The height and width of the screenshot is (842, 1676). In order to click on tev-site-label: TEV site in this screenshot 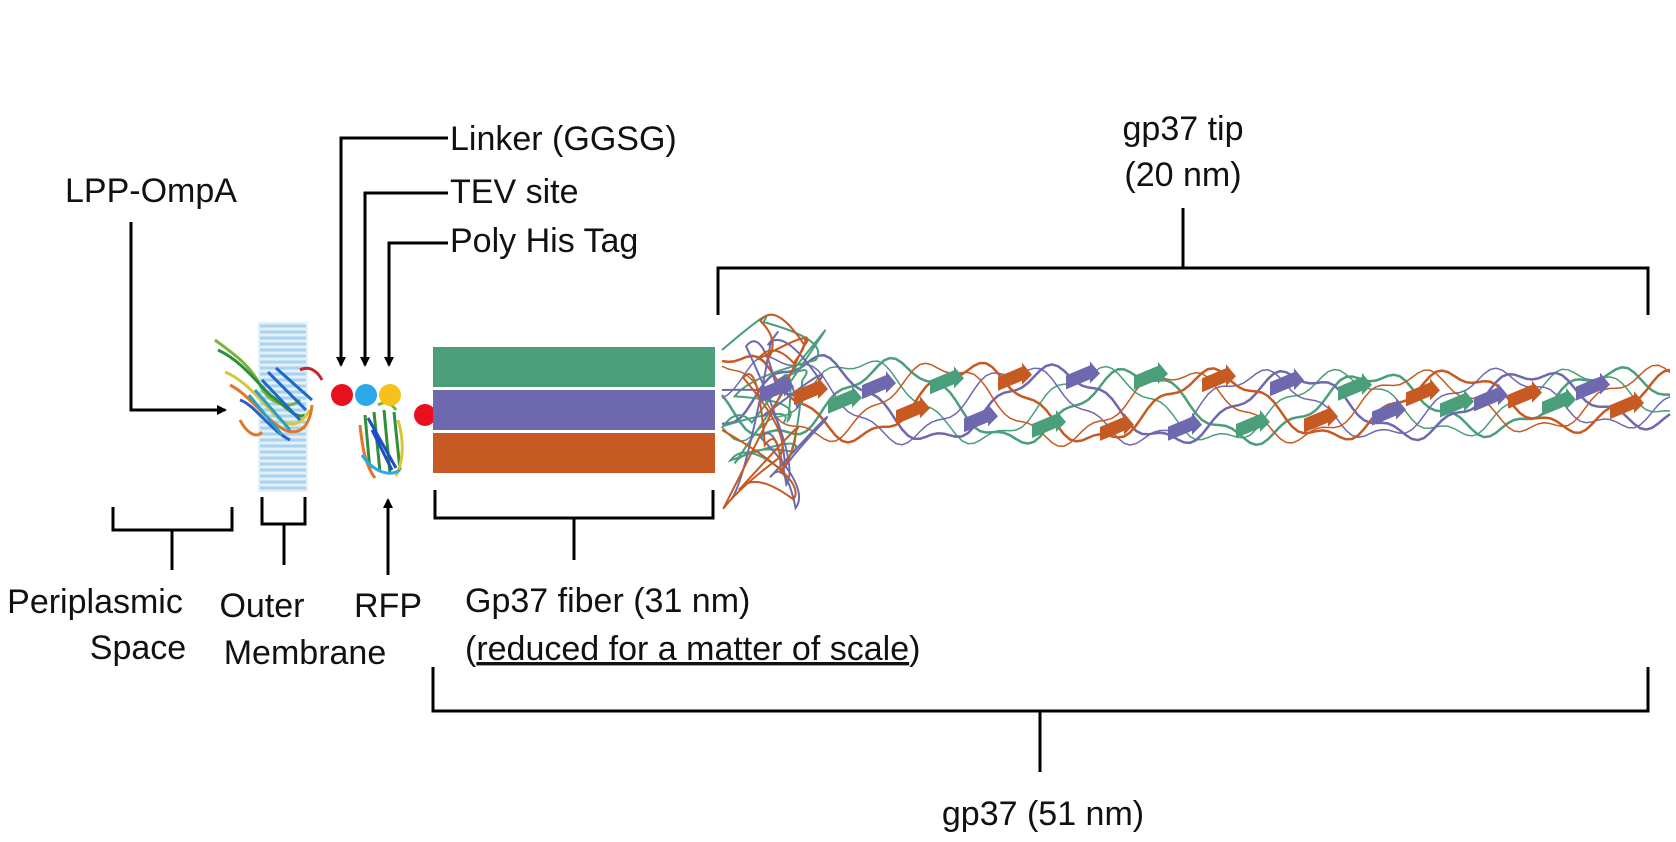, I will do `click(514, 192)`.